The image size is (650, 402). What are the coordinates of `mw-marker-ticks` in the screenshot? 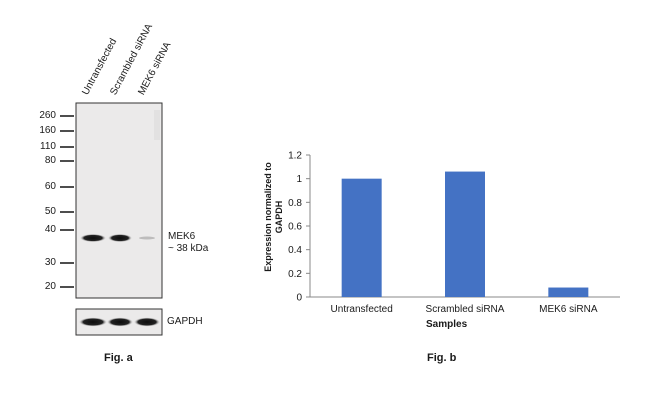 It's located at (67, 201).